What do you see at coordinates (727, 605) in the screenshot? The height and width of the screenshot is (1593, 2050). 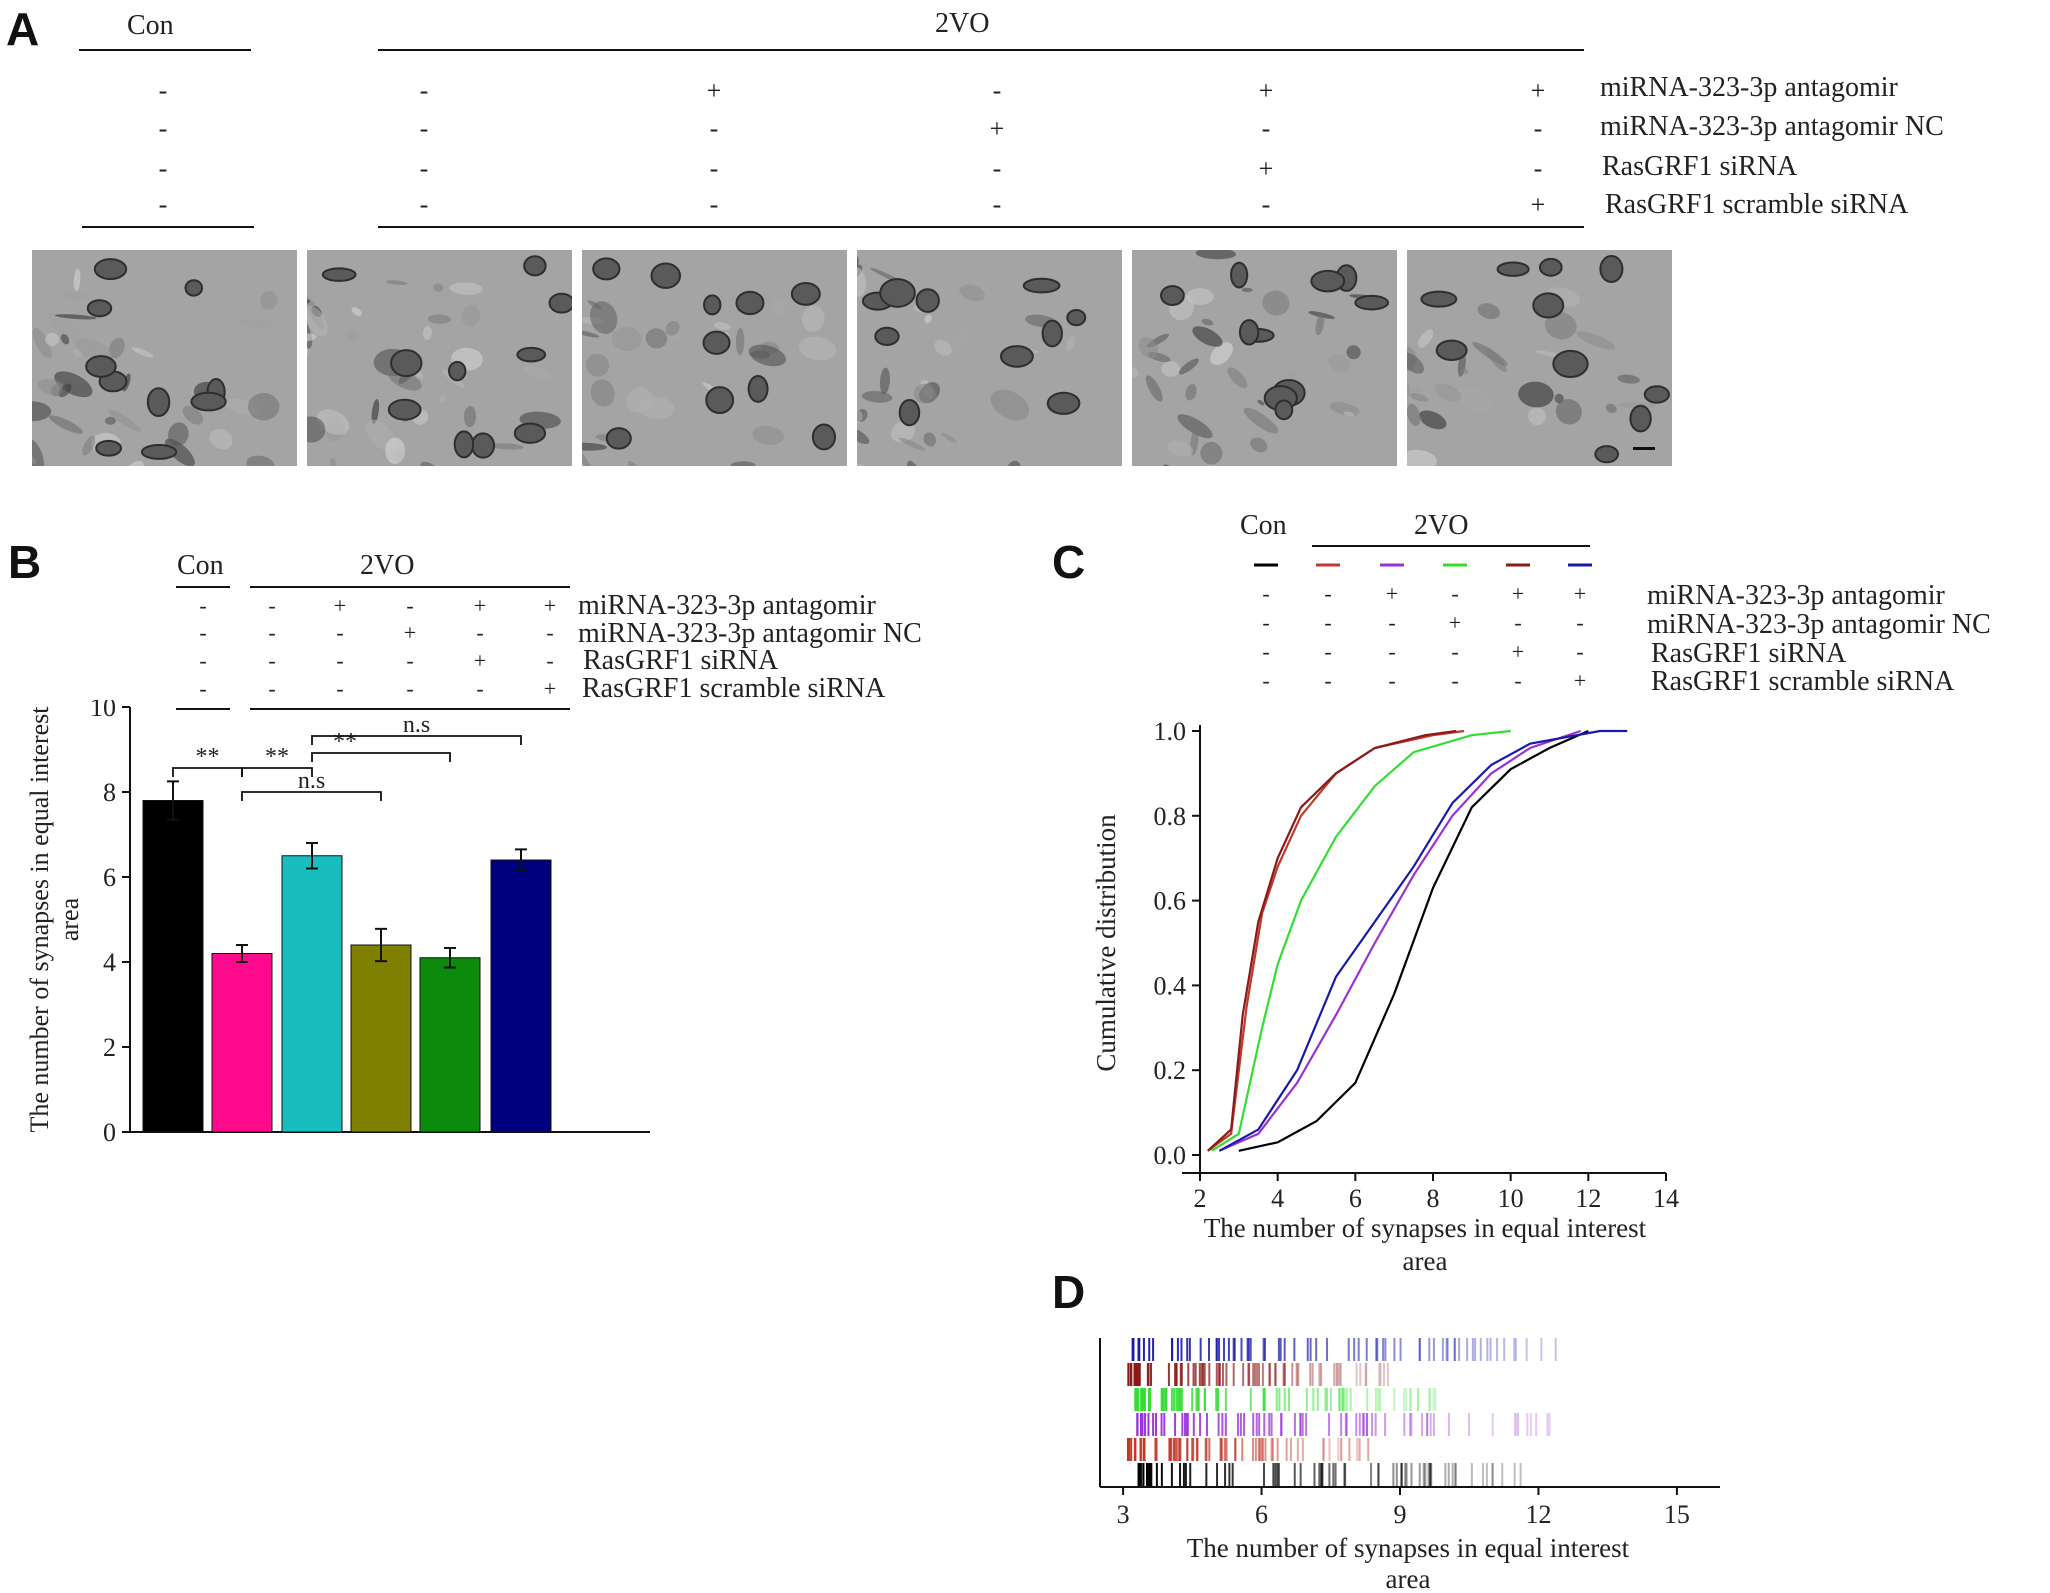 I see `b-treatment-label: miRNA-323-3p antagomir` at bounding box center [727, 605].